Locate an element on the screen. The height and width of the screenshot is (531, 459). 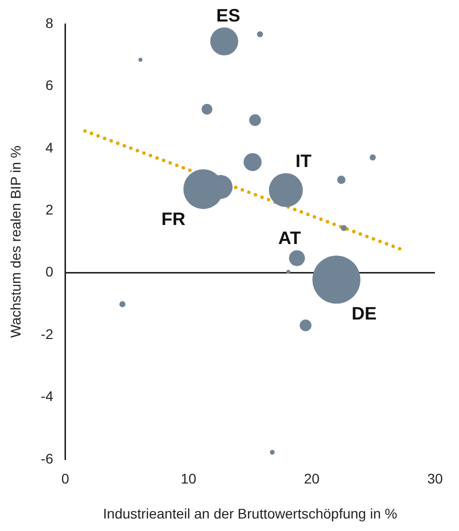
annotation: DE is located at coordinates (364, 314).